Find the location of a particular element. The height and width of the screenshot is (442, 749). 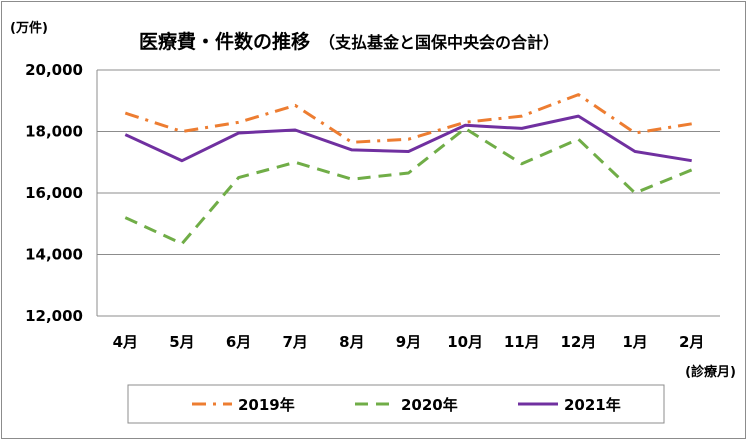

x-tick-label: 8月 is located at coordinates (351, 342).